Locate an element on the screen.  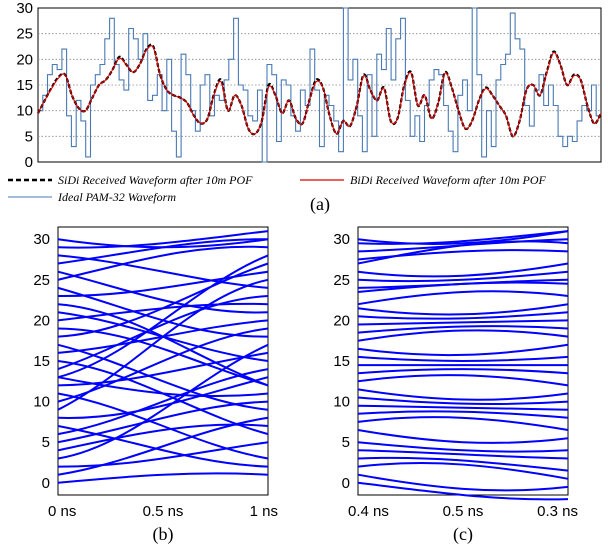
x-tick-label: 0.4 ns is located at coordinates (368, 511).